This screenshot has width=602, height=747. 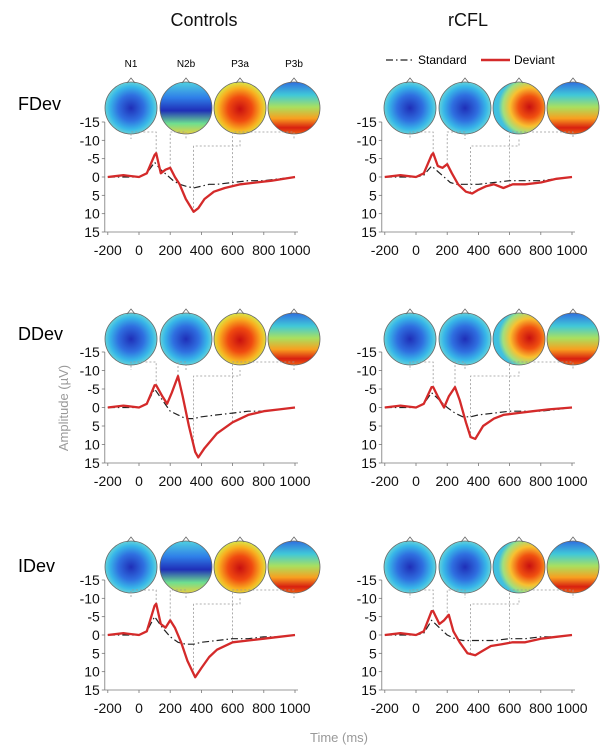 What do you see at coordinates (203, 20) in the screenshot?
I see `column-title-controls: Controls` at bounding box center [203, 20].